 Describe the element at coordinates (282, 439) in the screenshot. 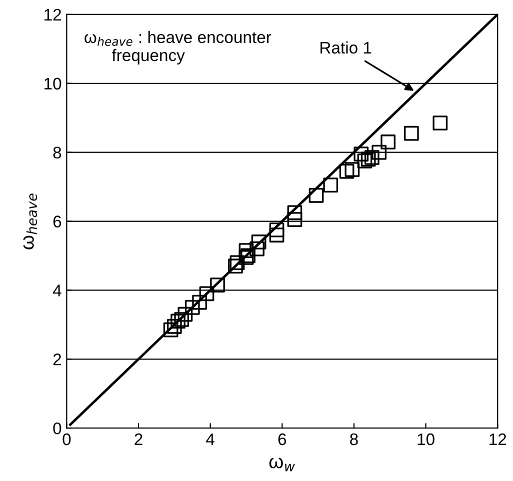

I see `x-tick-label: 6` at that location.